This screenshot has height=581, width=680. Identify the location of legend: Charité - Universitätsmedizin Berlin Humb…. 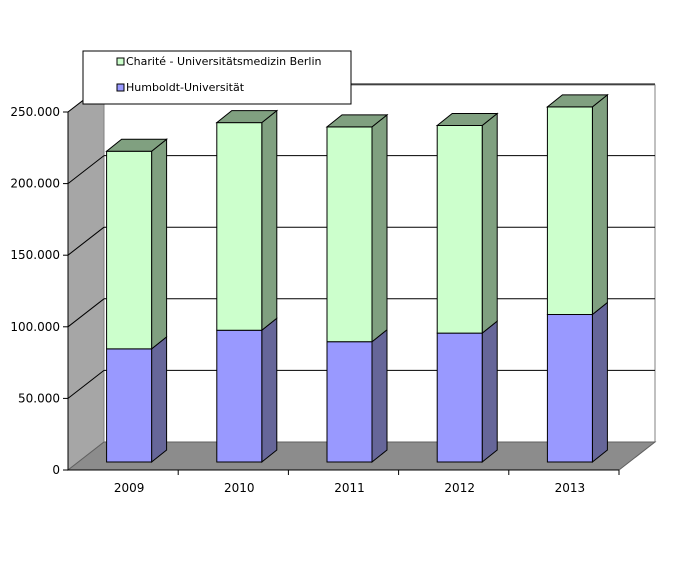
(217, 77).